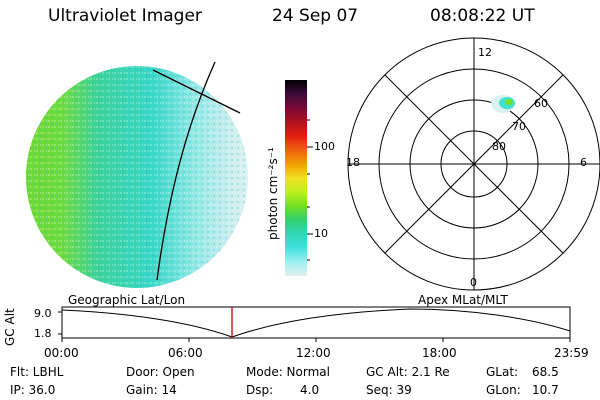  Describe the element at coordinates (389, 390) in the screenshot. I see `seq-info: Seq: 39` at that location.